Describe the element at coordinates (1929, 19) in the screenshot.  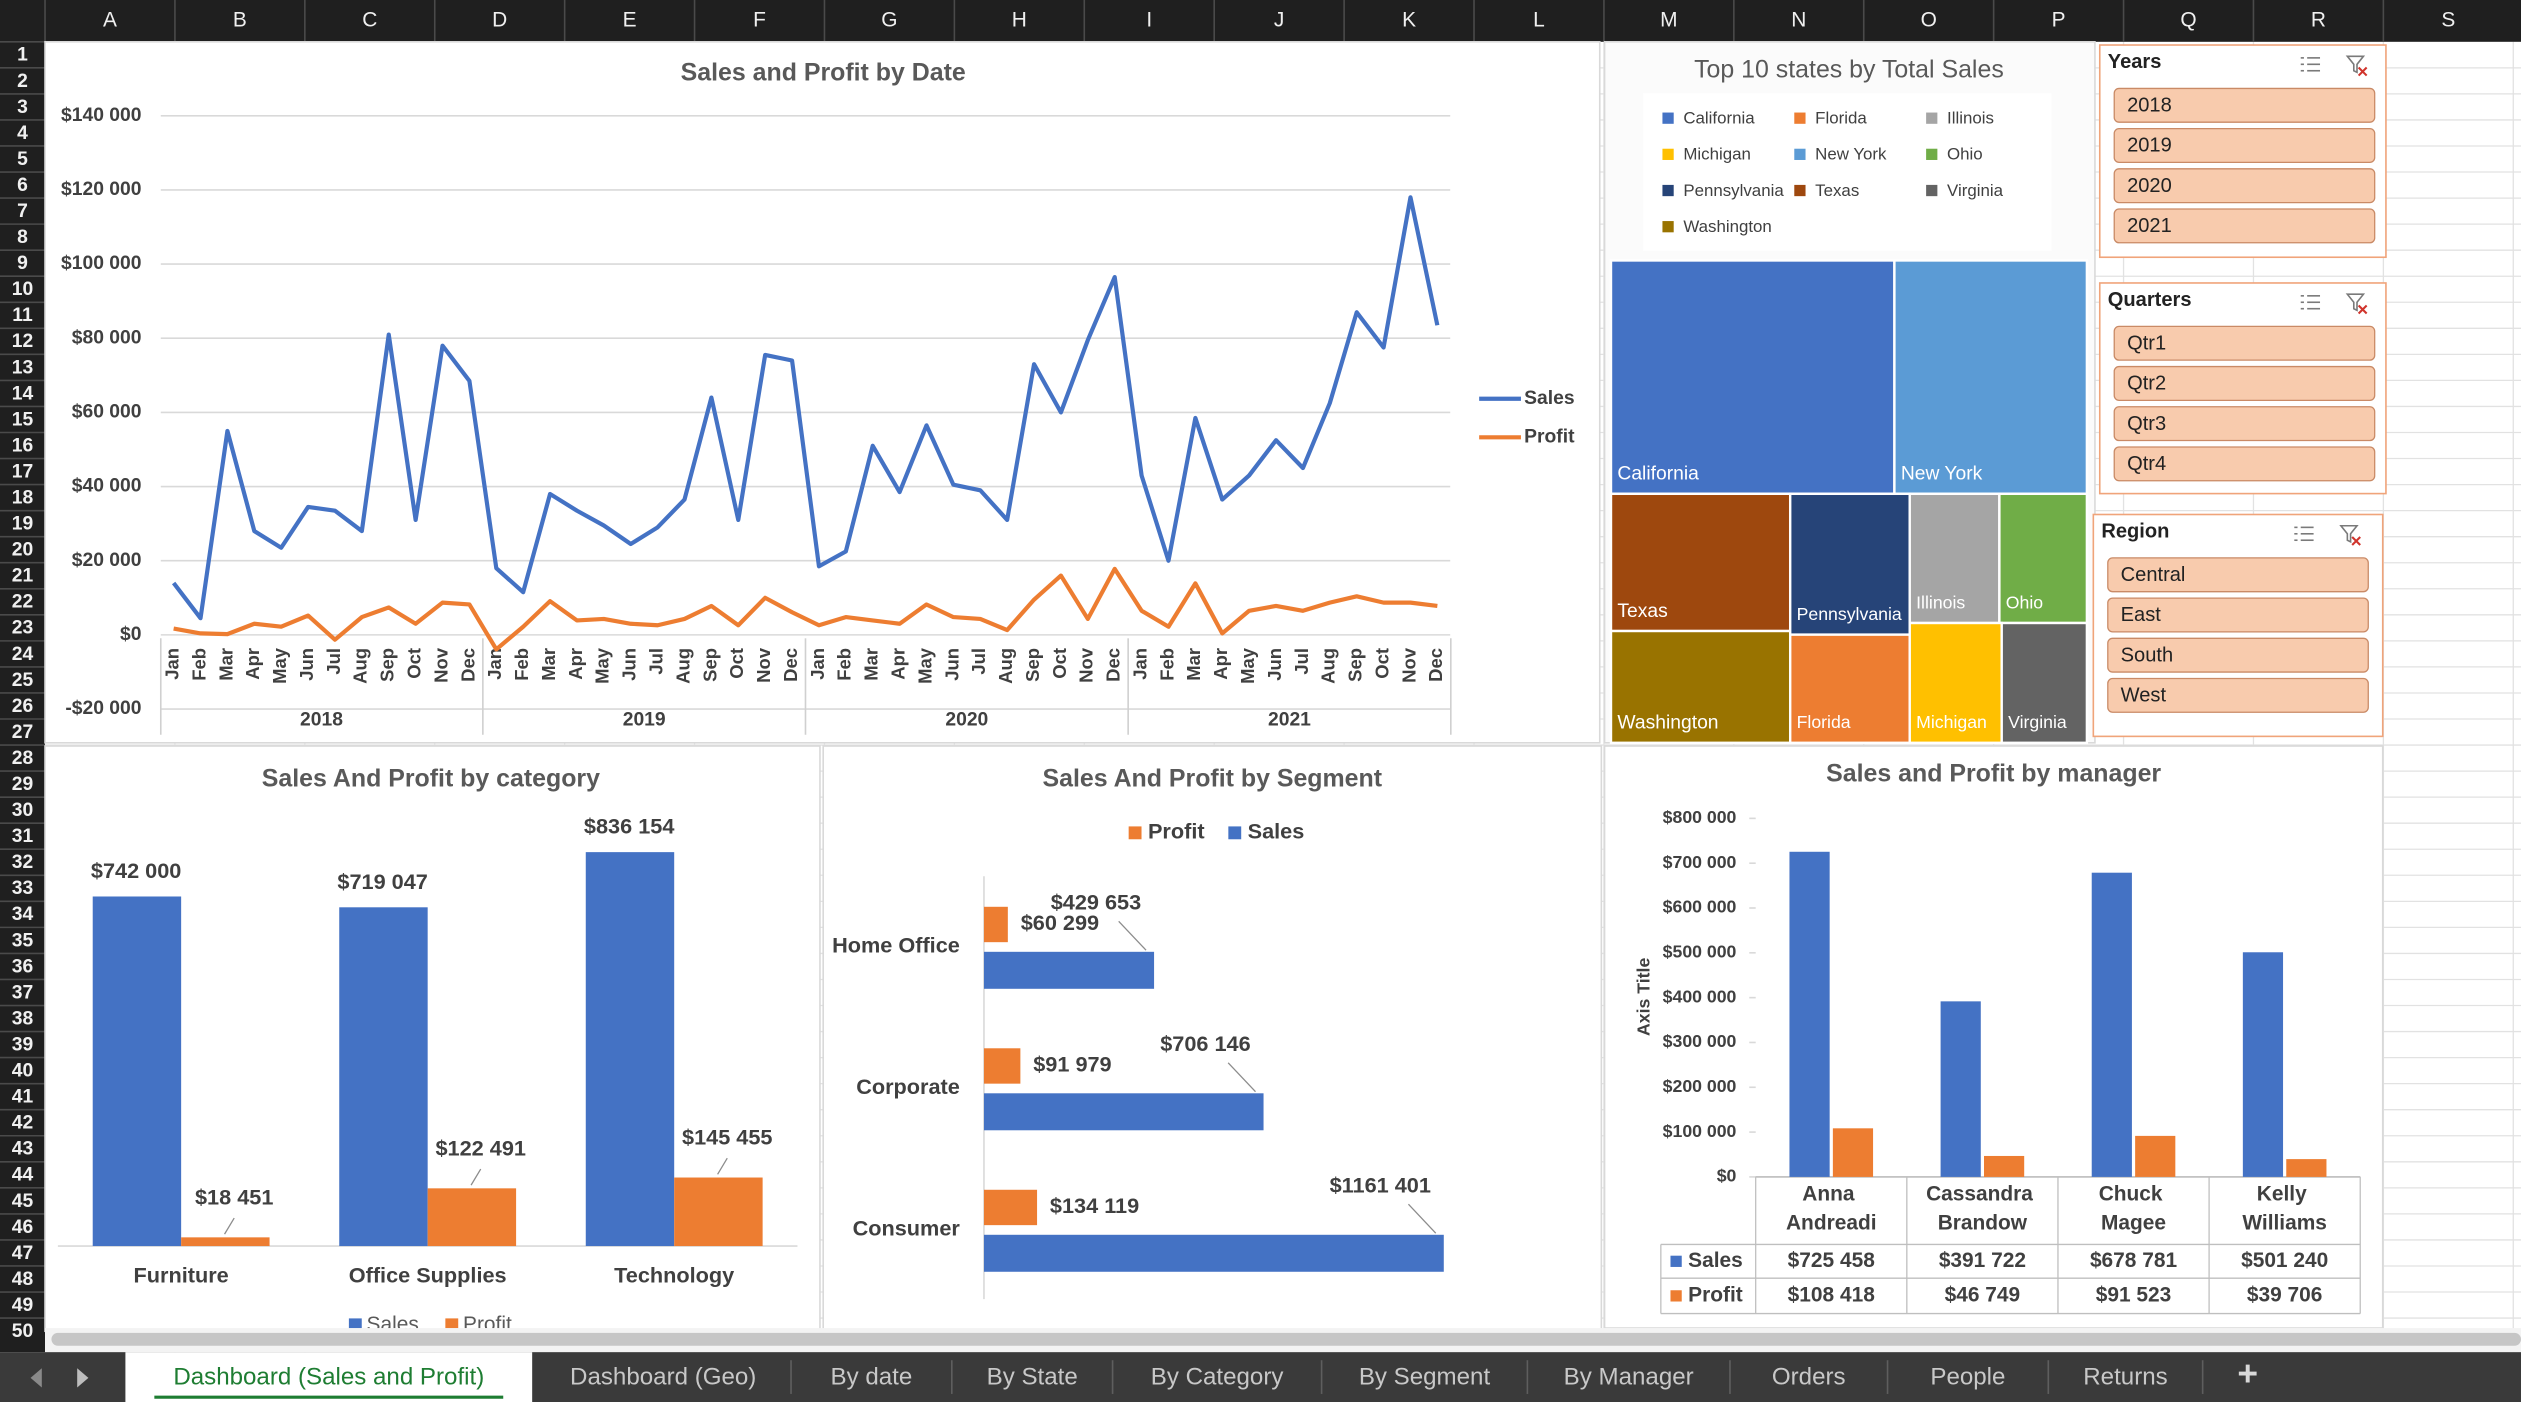
I see `column-header: O` at that location.